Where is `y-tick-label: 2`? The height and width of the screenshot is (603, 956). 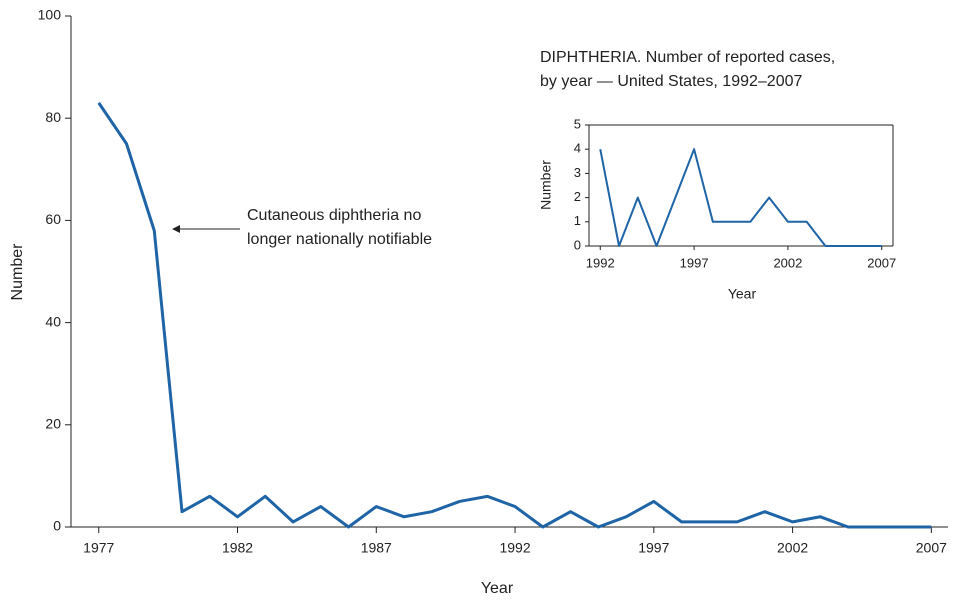
y-tick-label: 2 is located at coordinates (577, 196).